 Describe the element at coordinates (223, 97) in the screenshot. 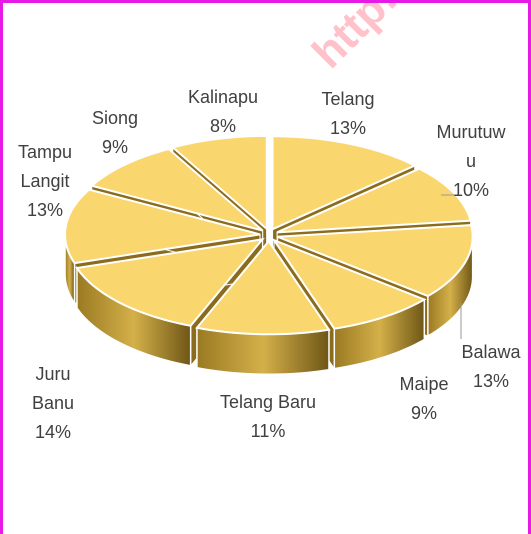

I see `category-label: Kalinapu` at that location.